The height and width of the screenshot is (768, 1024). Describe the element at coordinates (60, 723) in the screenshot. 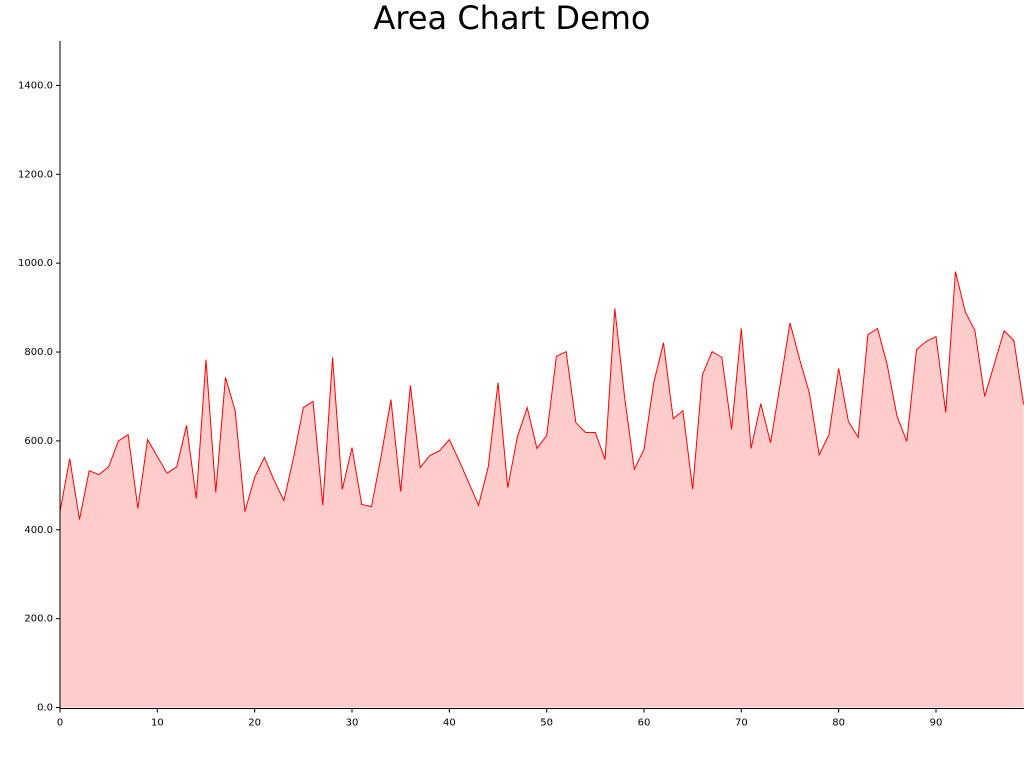

I see `x-tick-label: 0` at that location.